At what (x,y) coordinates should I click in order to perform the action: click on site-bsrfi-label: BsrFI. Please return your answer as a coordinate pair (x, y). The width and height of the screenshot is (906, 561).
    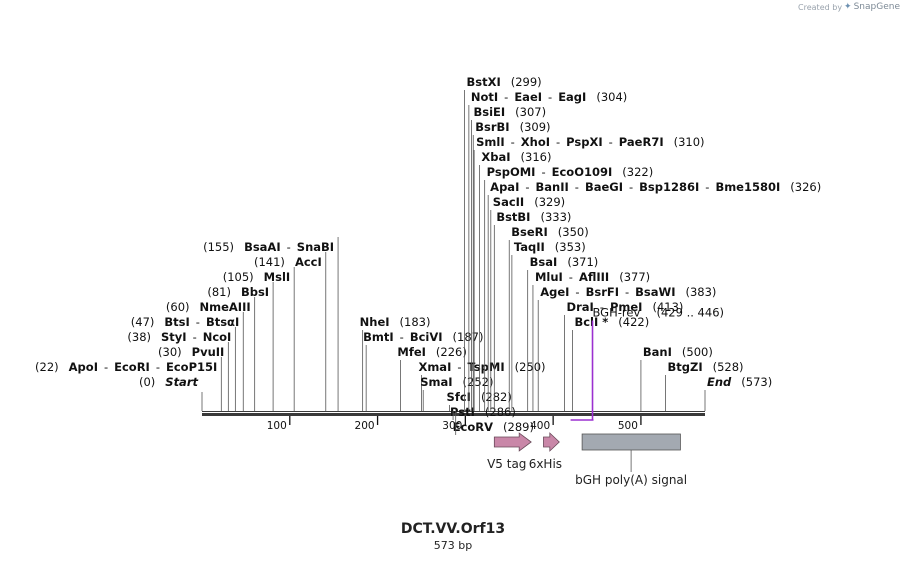
    Looking at the image, I should click on (602, 292).